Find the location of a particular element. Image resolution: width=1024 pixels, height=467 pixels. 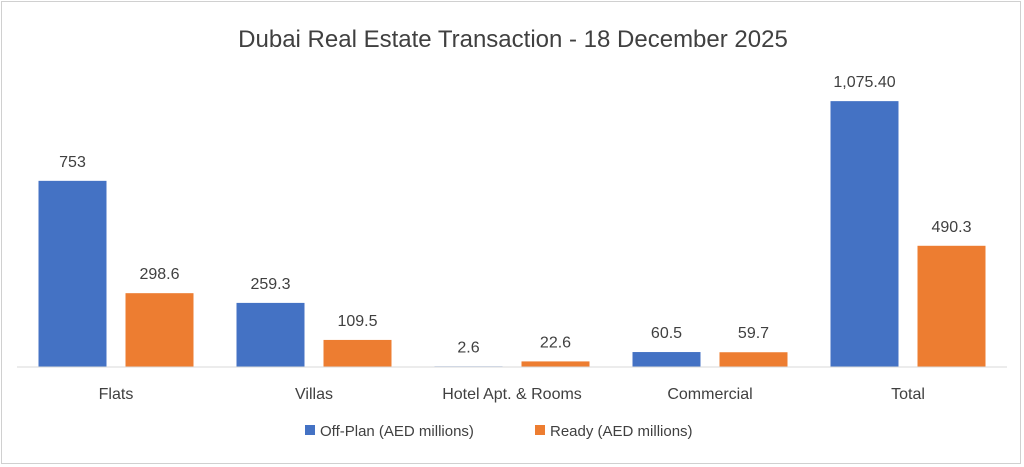

bar-ready-villas is located at coordinates (357, 353).